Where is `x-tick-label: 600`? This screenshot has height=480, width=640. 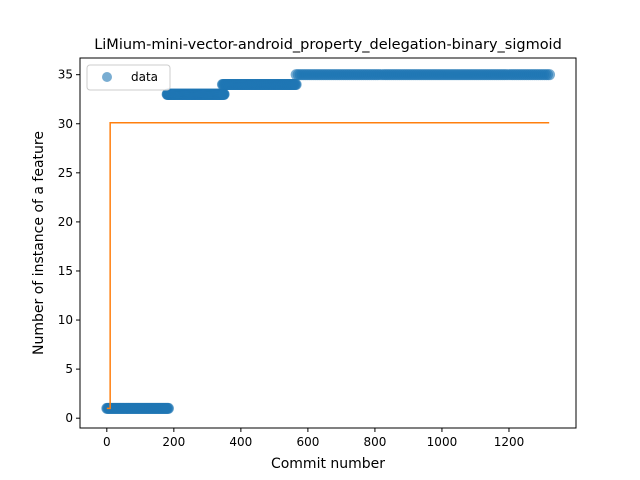 x-tick-label: 600 is located at coordinates (307, 442).